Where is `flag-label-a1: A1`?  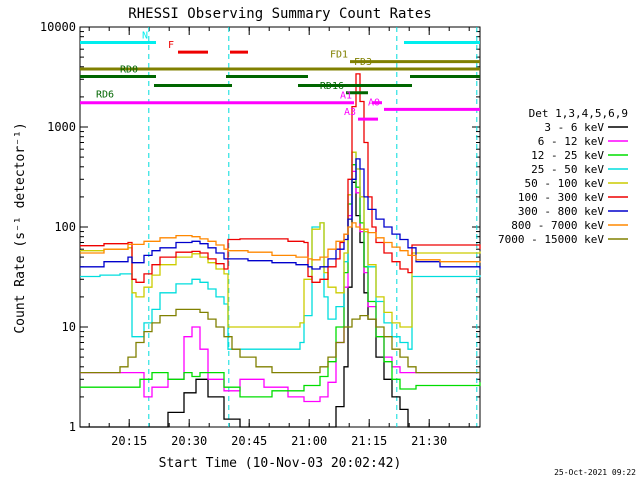 flag-label-a1: A1 is located at coordinates (346, 96).